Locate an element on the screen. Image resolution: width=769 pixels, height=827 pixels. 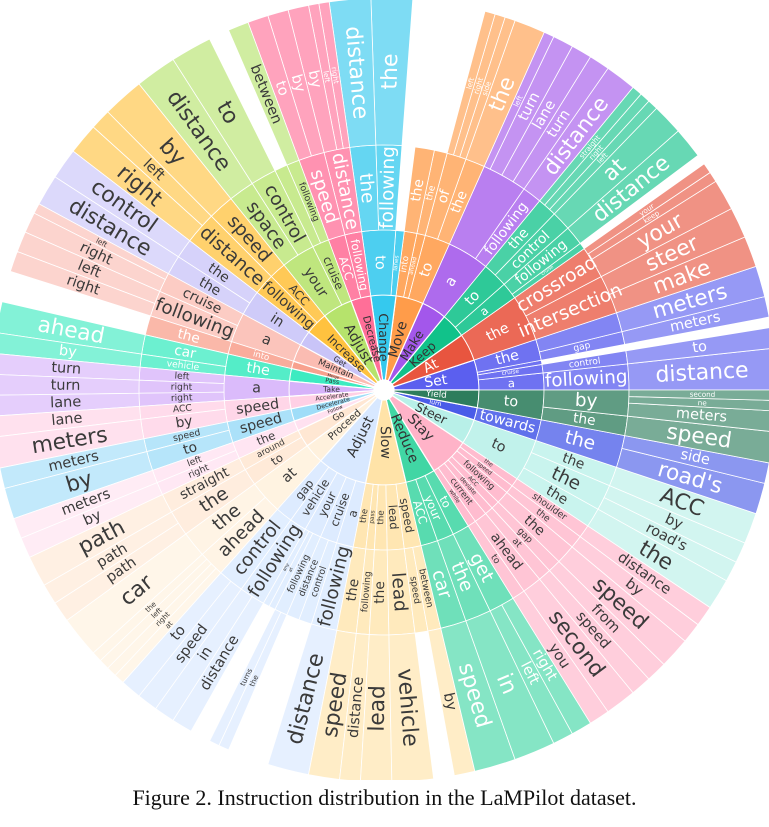
sunburst-label: gap is located at coordinates (581, 347).